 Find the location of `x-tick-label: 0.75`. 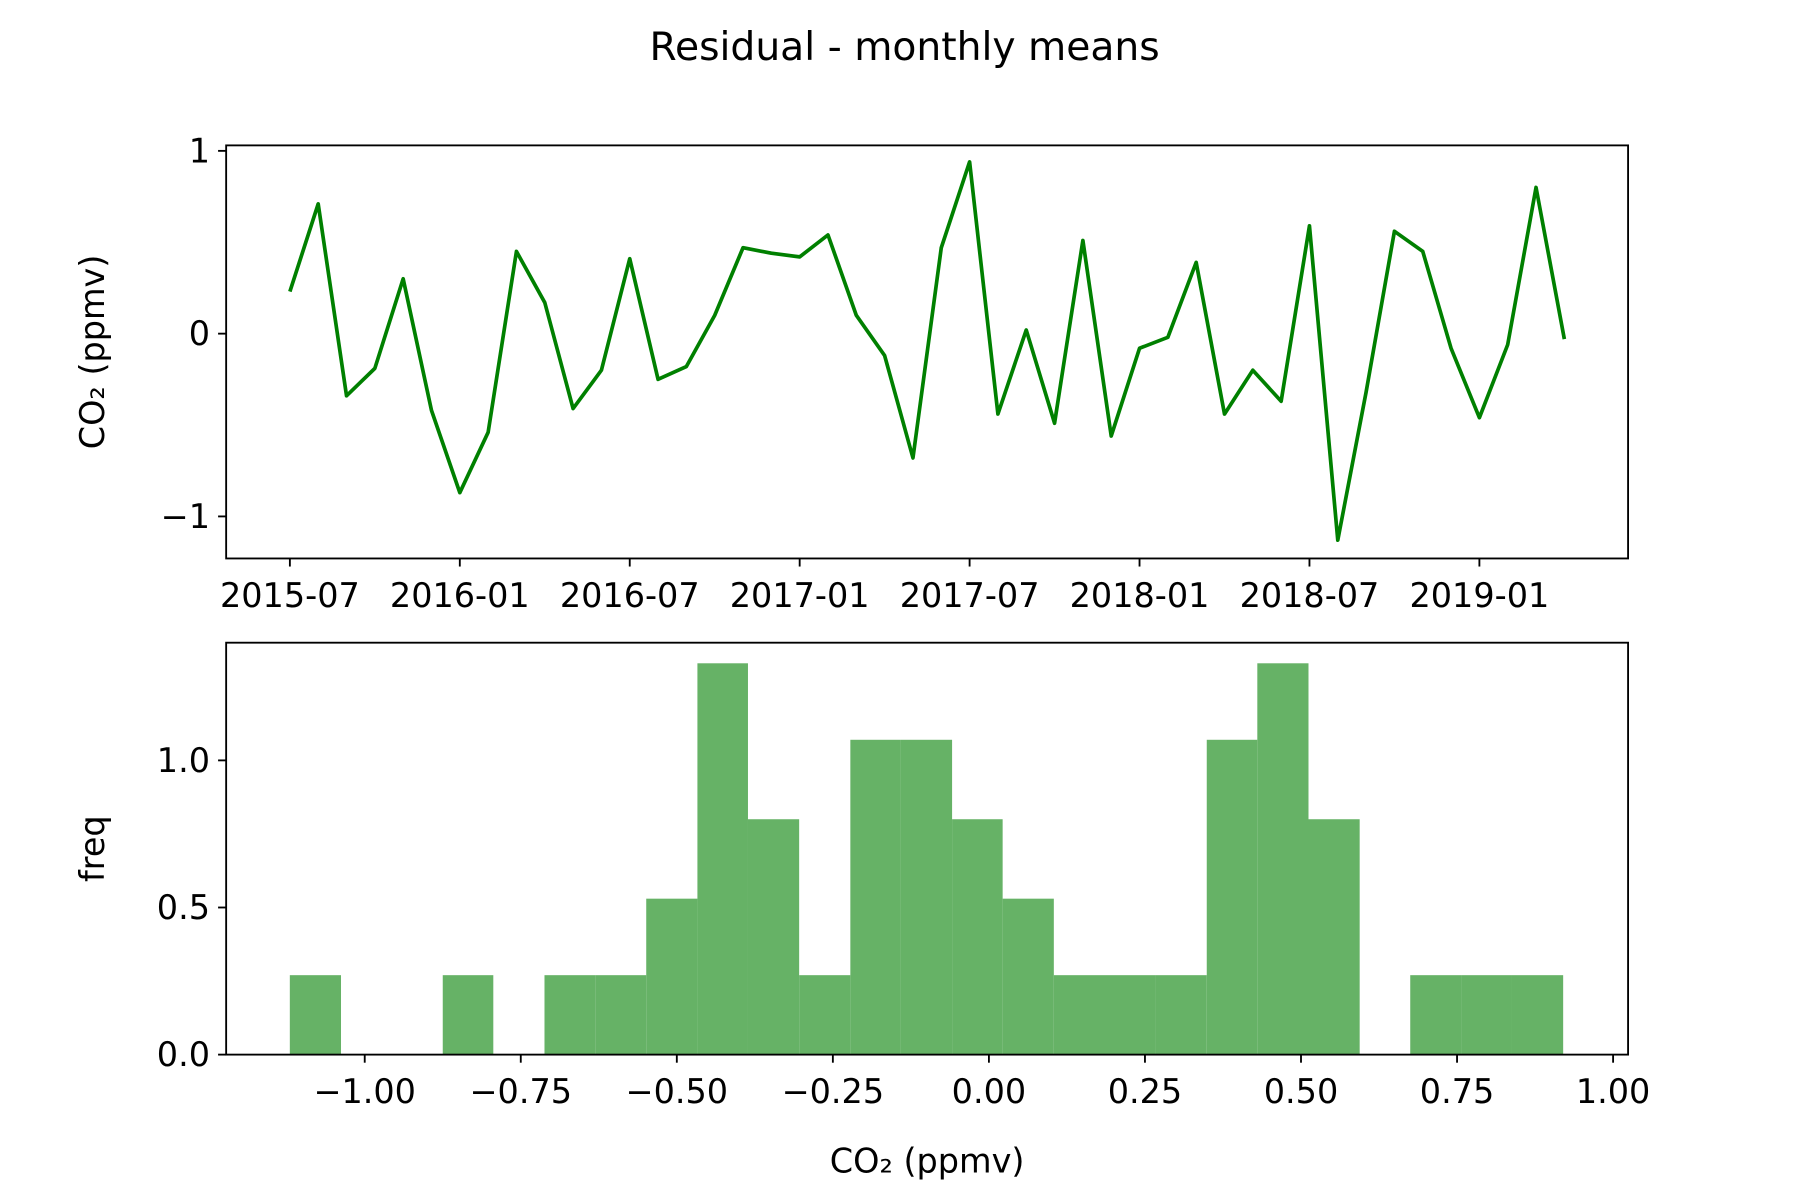

x-tick-label: 0.75 is located at coordinates (1457, 1091).